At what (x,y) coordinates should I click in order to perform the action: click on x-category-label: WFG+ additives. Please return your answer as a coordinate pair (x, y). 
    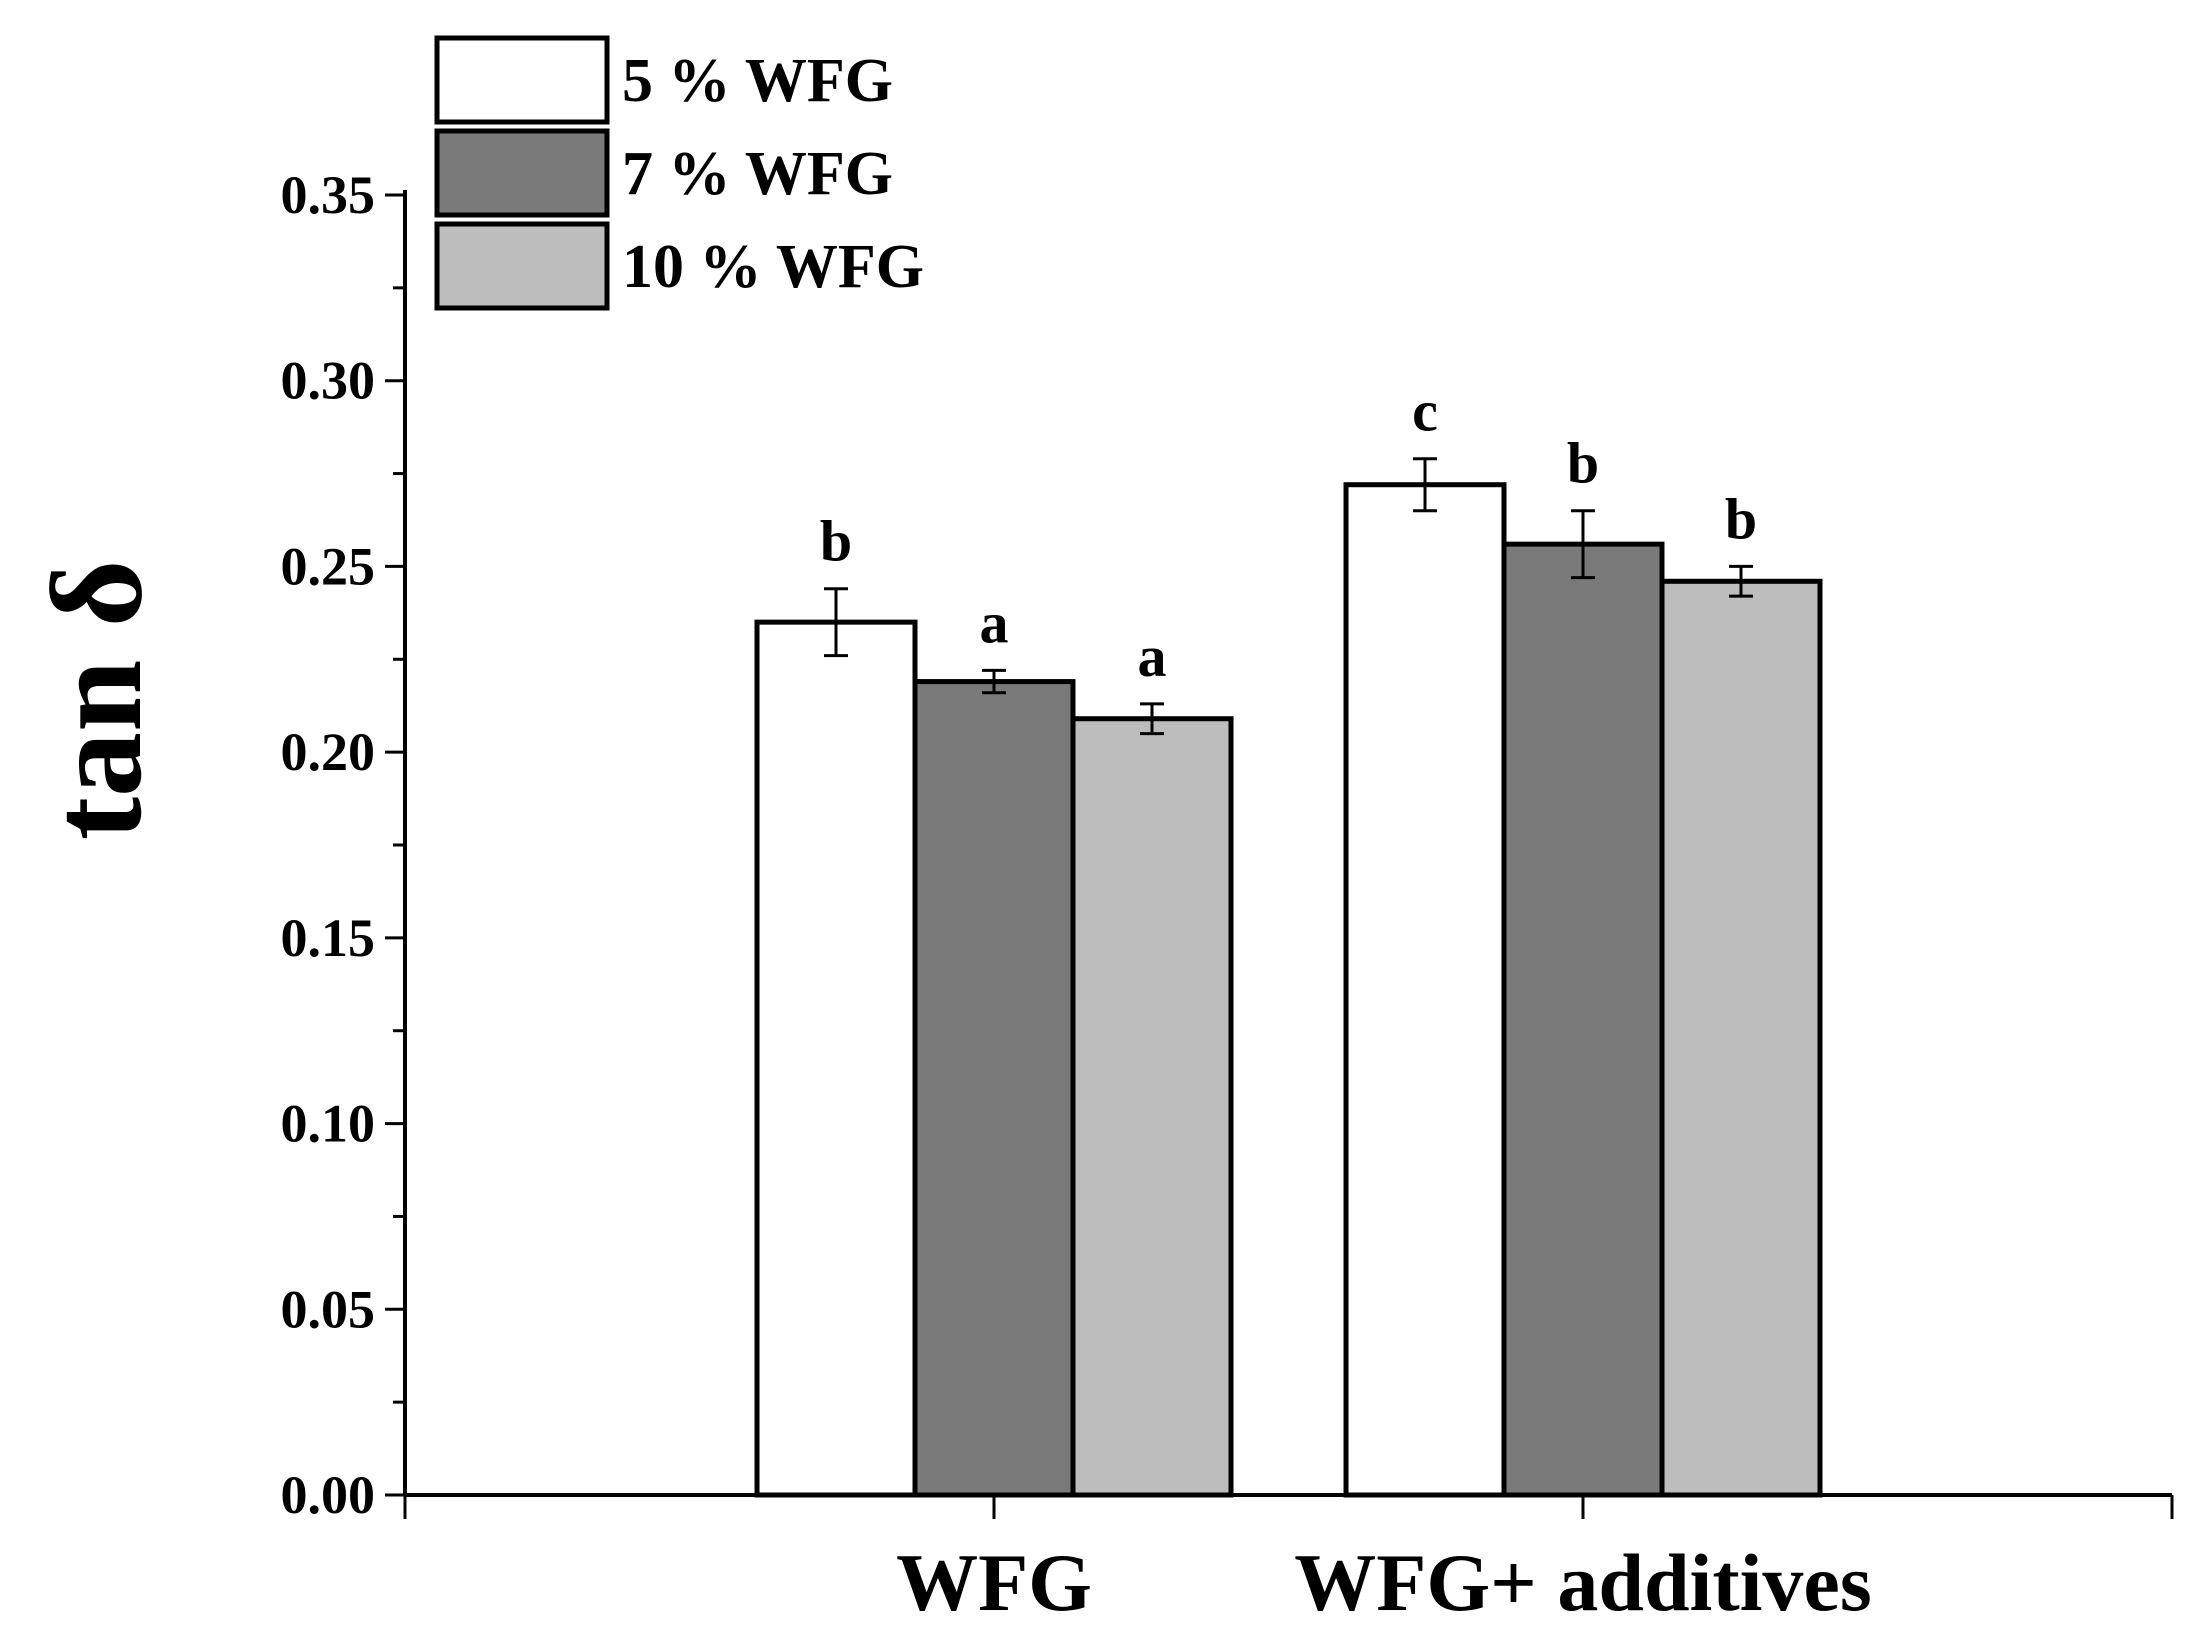
    Looking at the image, I should click on (1582, 1582).